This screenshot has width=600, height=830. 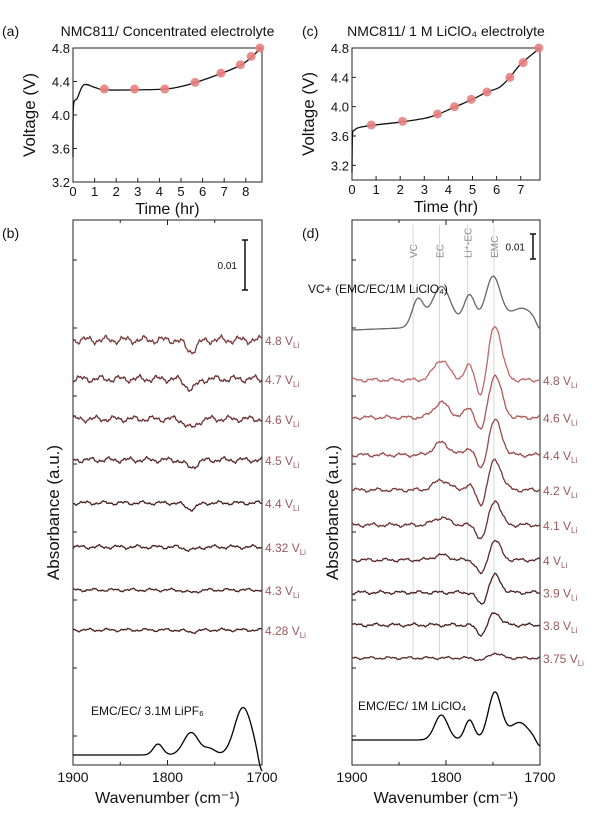 I want to click on scale-bar-label: 0.01, so click(x=516, y=248).